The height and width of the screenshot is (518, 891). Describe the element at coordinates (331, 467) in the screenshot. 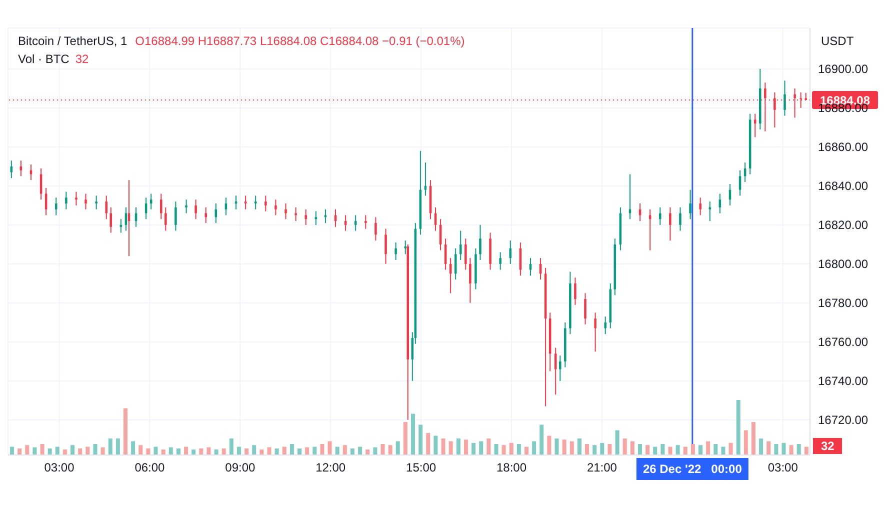

I see `x-tick-label: 12:00` at that location.